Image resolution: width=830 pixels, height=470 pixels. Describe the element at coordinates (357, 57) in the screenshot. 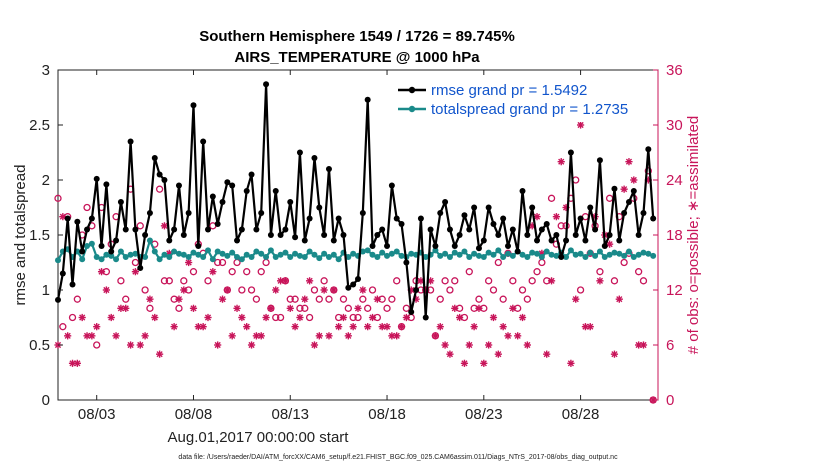

I see `chart-subtitle: AIRS_TEMPERATURE @ 1000 hPa` at that location.